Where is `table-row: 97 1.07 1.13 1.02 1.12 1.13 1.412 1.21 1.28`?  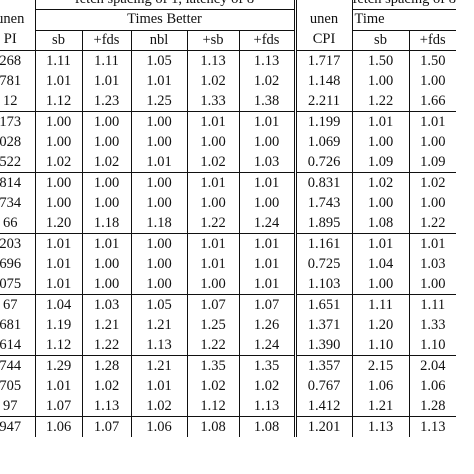 table-row: 97 1.07 1.13 1.02 1.12 1.13 1.412 1.21 1.28 is located at coordinates (228, 406).